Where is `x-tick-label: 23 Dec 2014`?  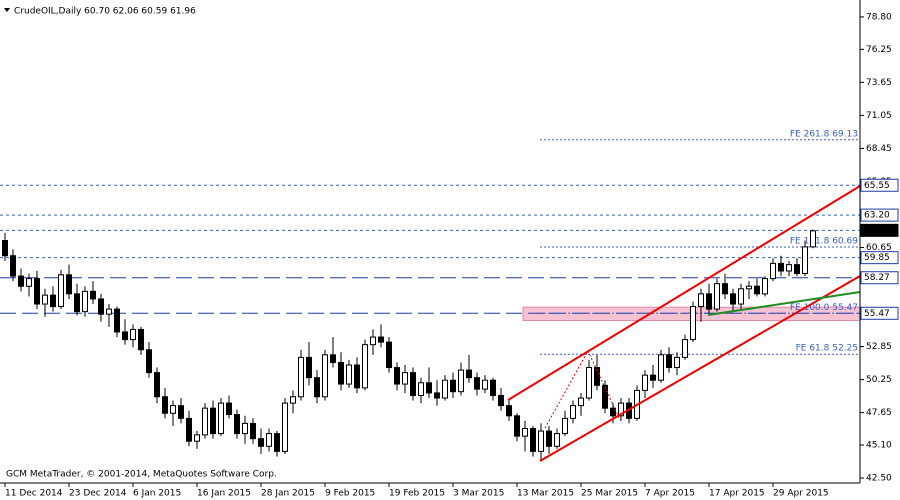
x-tick-label: 23 Dec 2014 is located at coordinates (98, 494).